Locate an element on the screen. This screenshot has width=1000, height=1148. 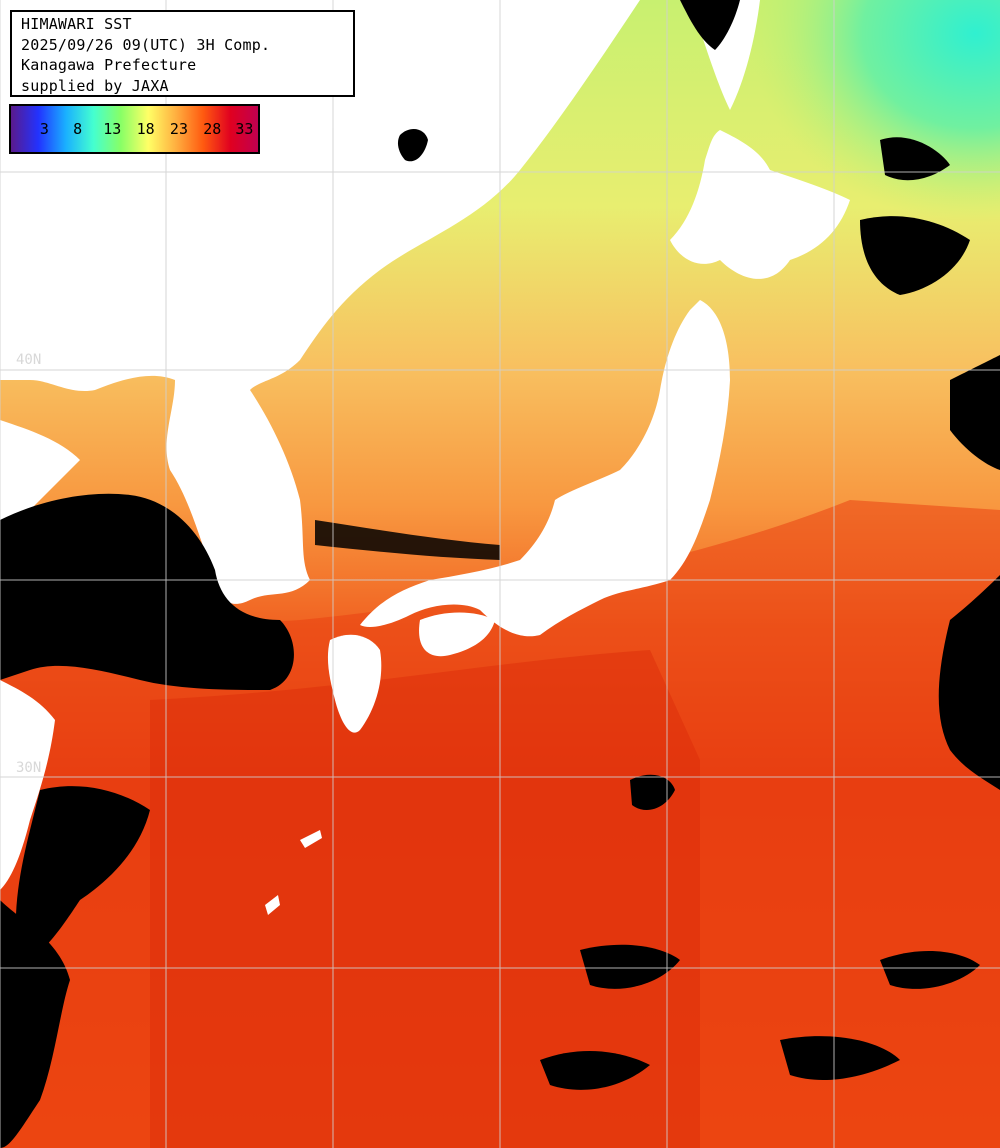
lat-label-30n: 30N is located at coordinates (29, 768).